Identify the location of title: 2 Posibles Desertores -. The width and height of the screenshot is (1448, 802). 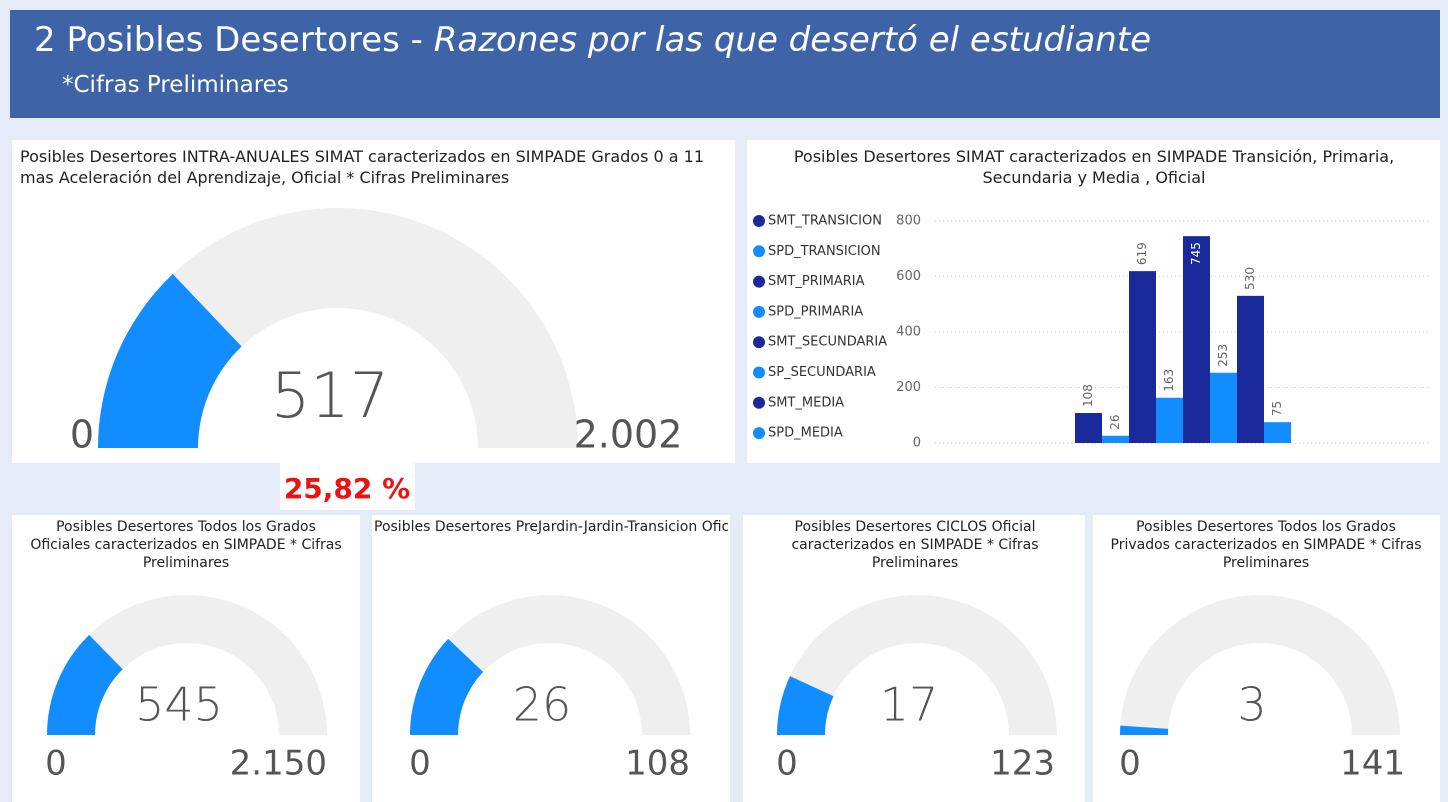
(234, 40).